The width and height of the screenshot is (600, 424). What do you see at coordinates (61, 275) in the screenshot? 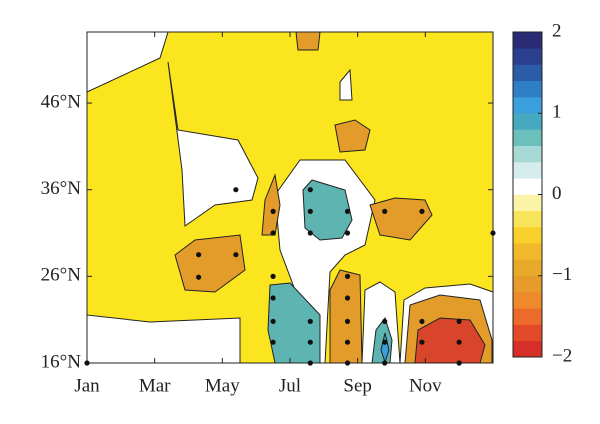
I see `y-tick-label: 26°N` at bounding box center [61, 275].